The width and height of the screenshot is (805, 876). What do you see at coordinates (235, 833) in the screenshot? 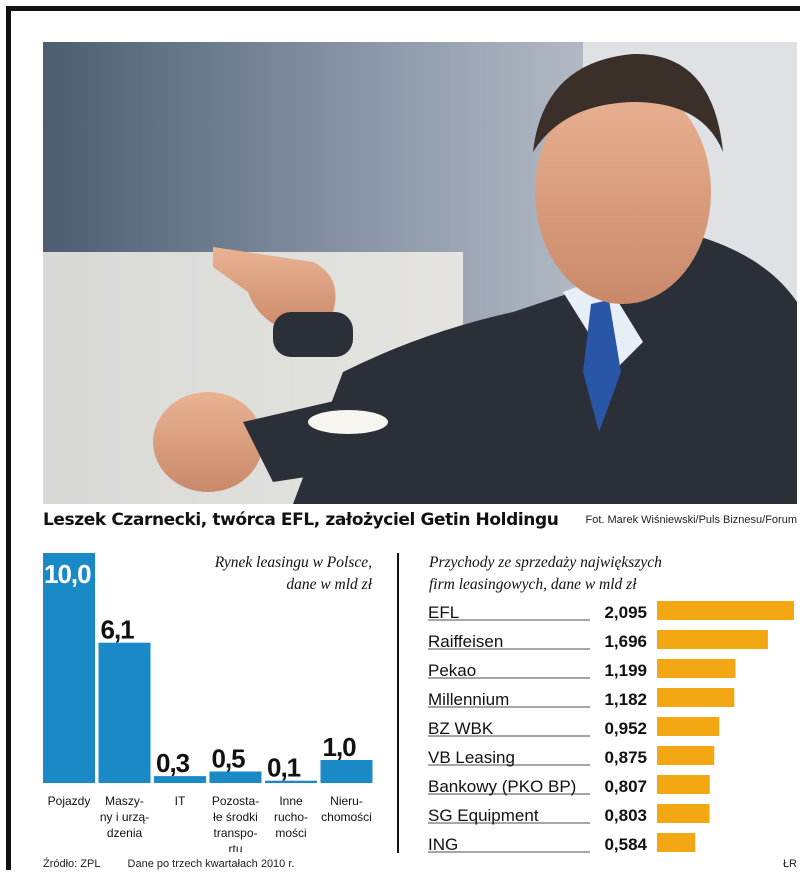
I see `market-category-label: transpo-` at bounding box center [235, 833].